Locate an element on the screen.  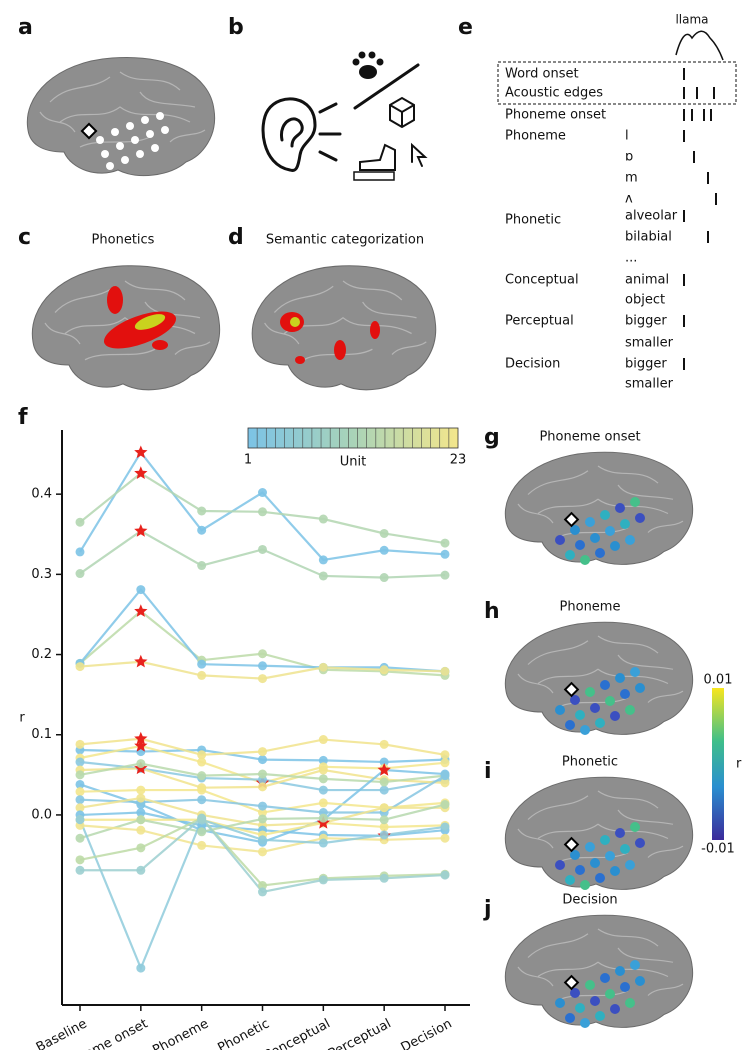
colorbar-tick-label: 1 is located at coordinates (248, 460).